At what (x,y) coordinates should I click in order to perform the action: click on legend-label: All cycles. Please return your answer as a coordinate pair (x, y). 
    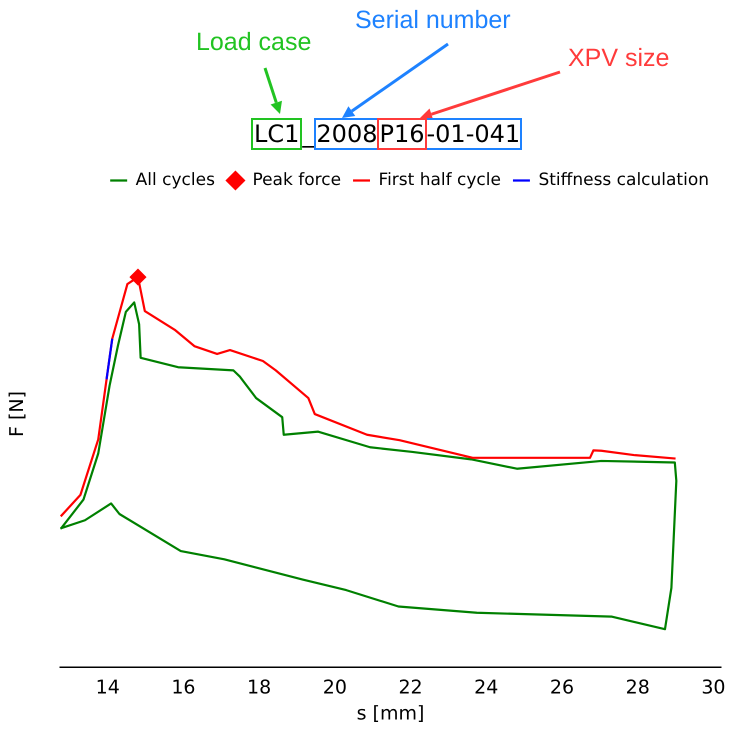
    Looking at the image, I should click on (176, 180).